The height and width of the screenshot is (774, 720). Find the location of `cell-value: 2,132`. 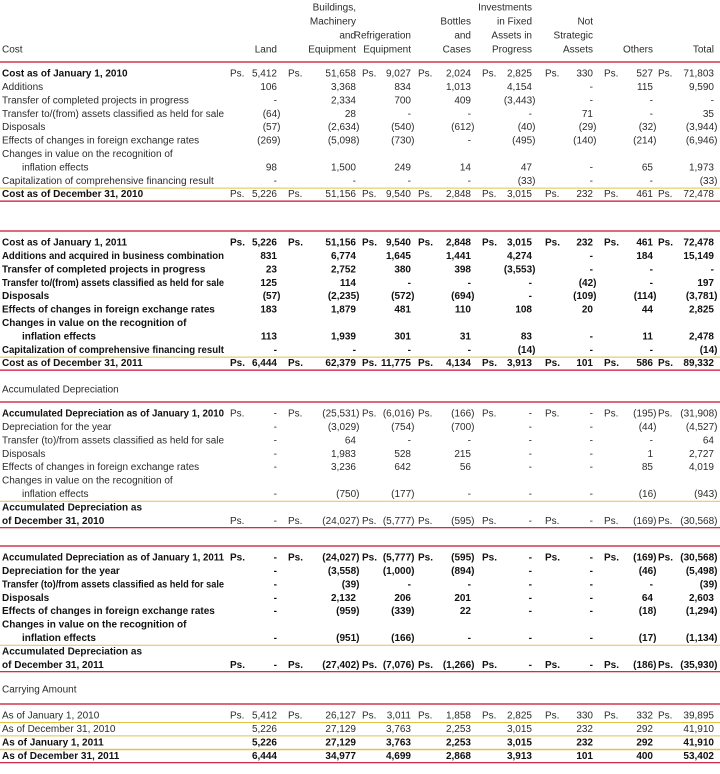

cell-value: 2,132 is located at coordinates (343, 598).